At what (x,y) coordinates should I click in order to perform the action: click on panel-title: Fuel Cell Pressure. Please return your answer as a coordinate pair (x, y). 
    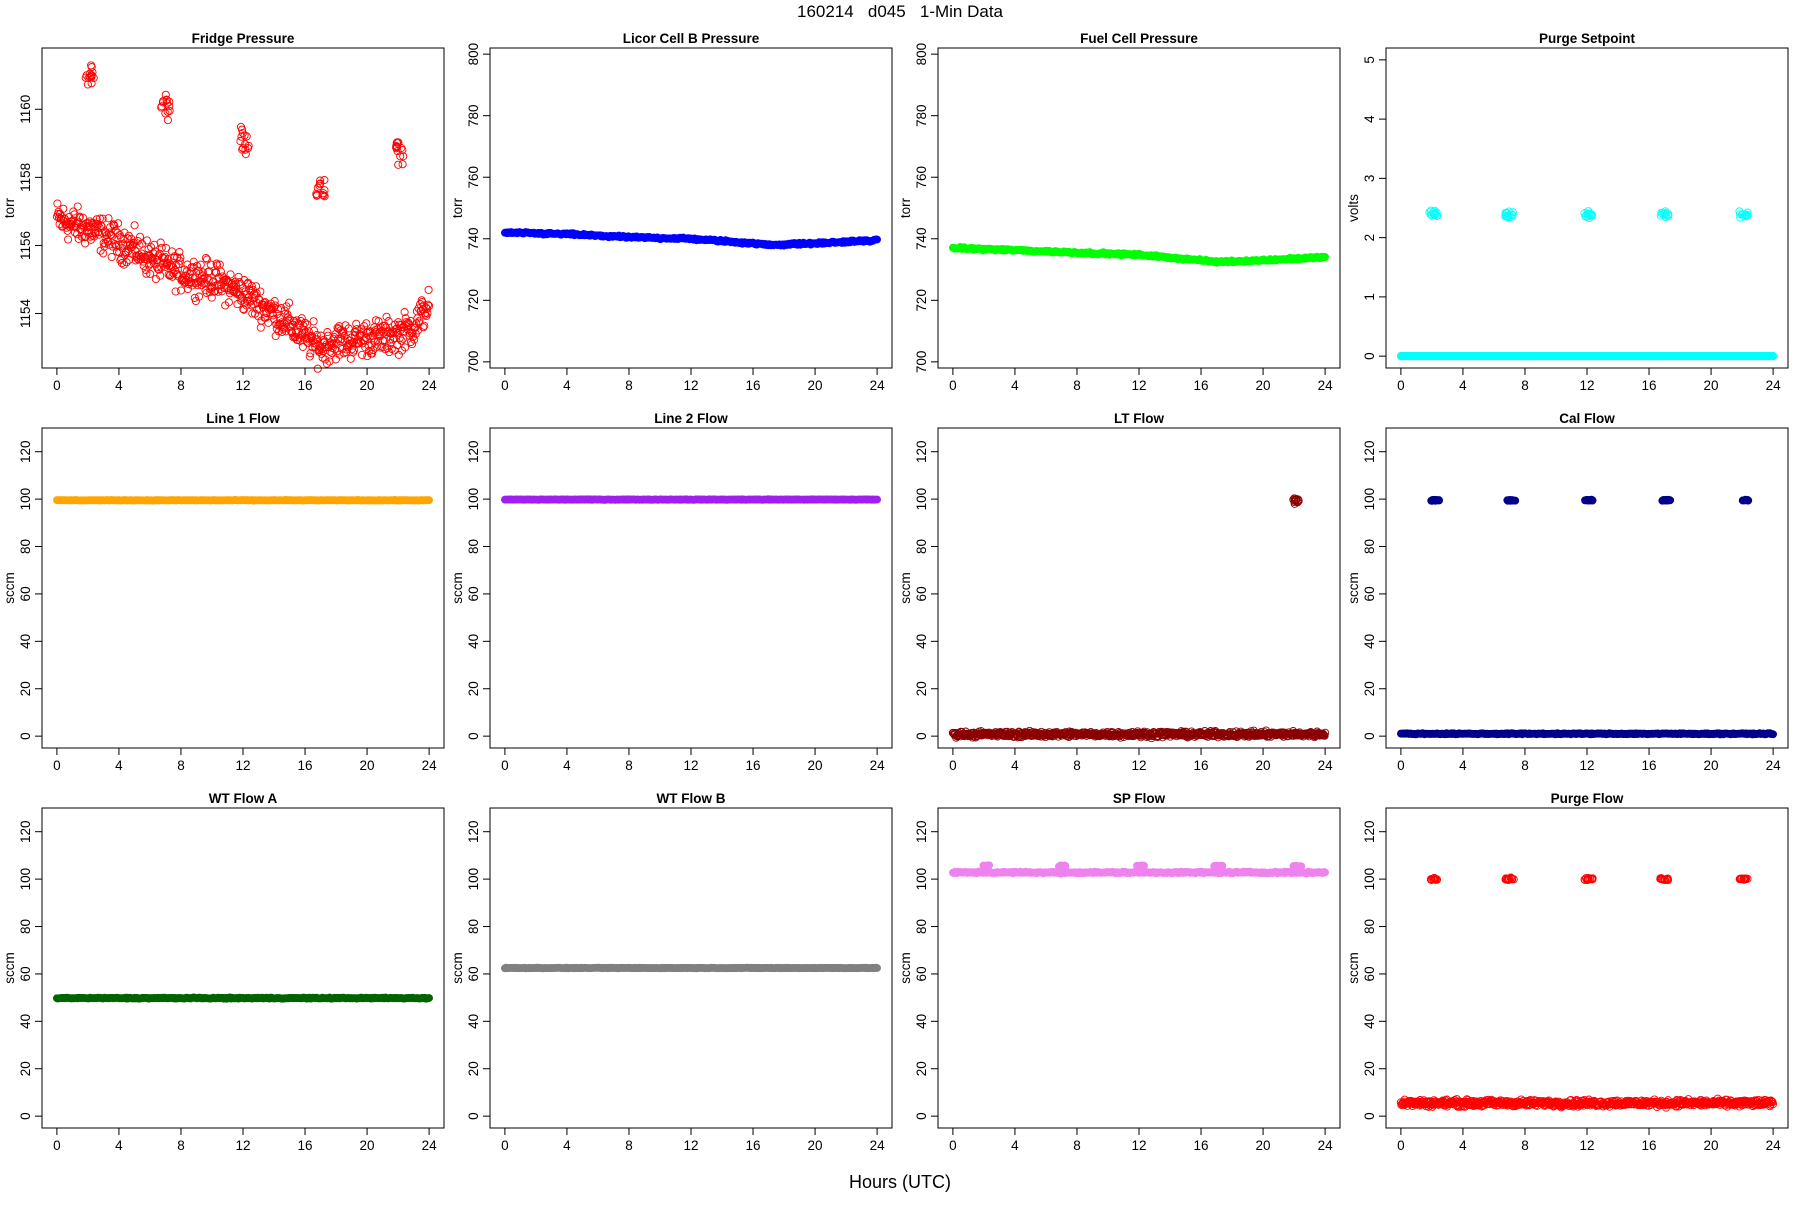
    Looking at the image, I should click on (1139, 38).